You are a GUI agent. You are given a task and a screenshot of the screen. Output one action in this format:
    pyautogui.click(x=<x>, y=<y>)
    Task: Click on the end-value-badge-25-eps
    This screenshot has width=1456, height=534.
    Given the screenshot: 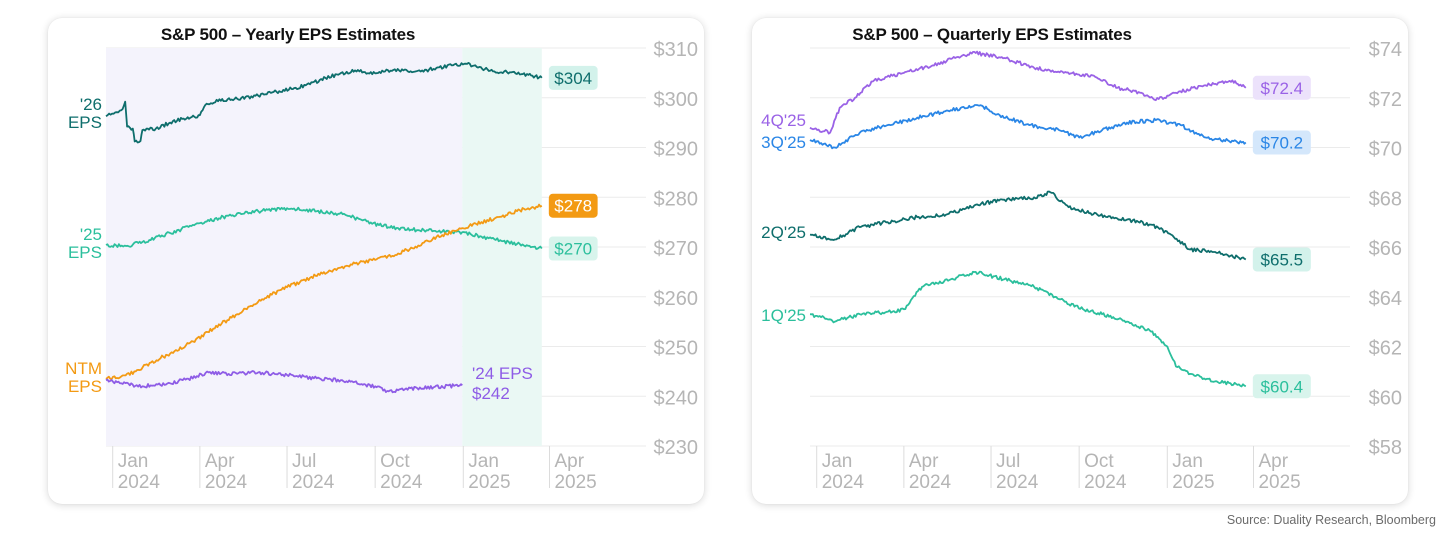 What is the action you would take?
    pyautogui.click(x=573, y=248)
    